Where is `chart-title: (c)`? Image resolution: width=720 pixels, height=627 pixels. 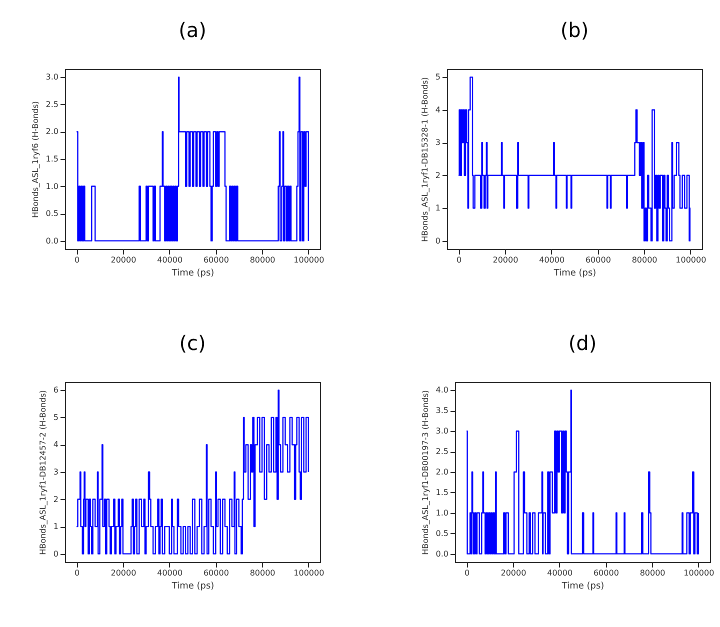 chart-title: (c) is located at coordinates (192, 343).